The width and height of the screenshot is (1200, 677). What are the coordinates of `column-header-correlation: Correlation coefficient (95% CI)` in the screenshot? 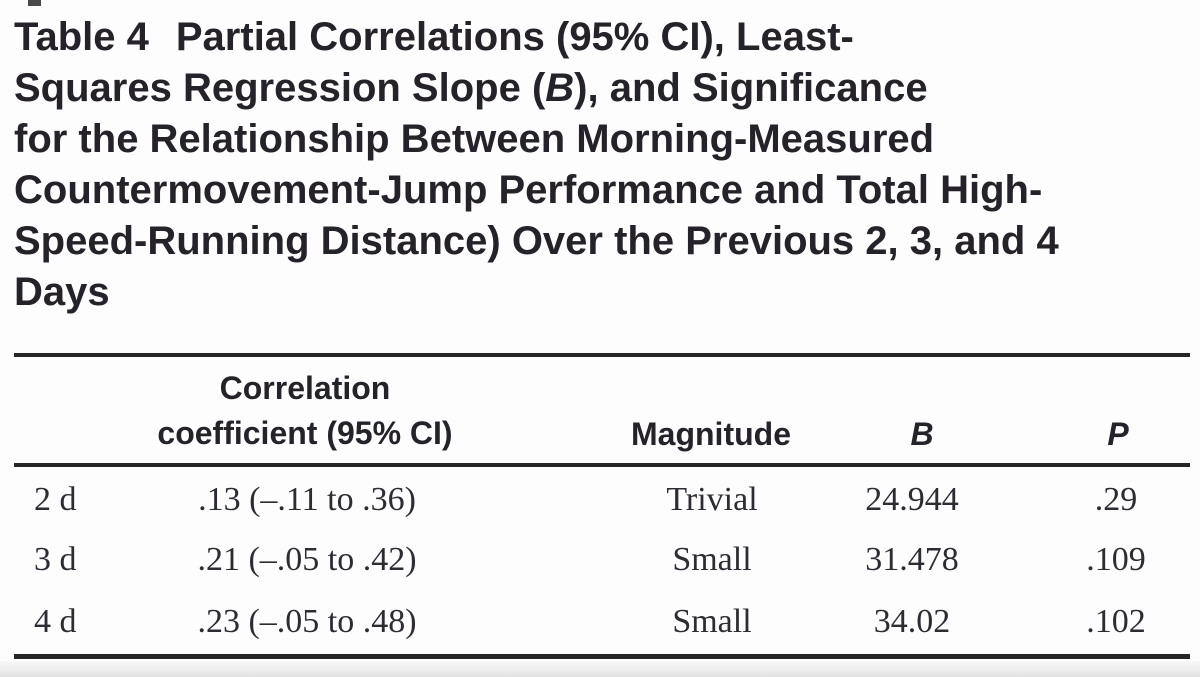 It's located at (304, 411).